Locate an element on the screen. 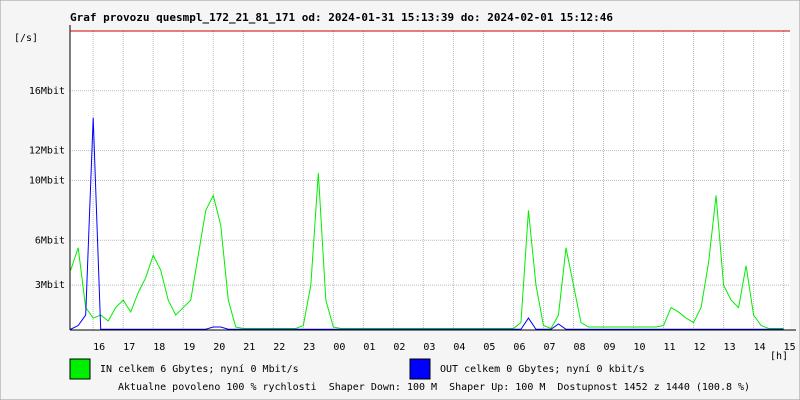 Image resolution: width=800 pixels, height=400 pixels. x-tick-label: 17 is located at coordinates (129, 347).